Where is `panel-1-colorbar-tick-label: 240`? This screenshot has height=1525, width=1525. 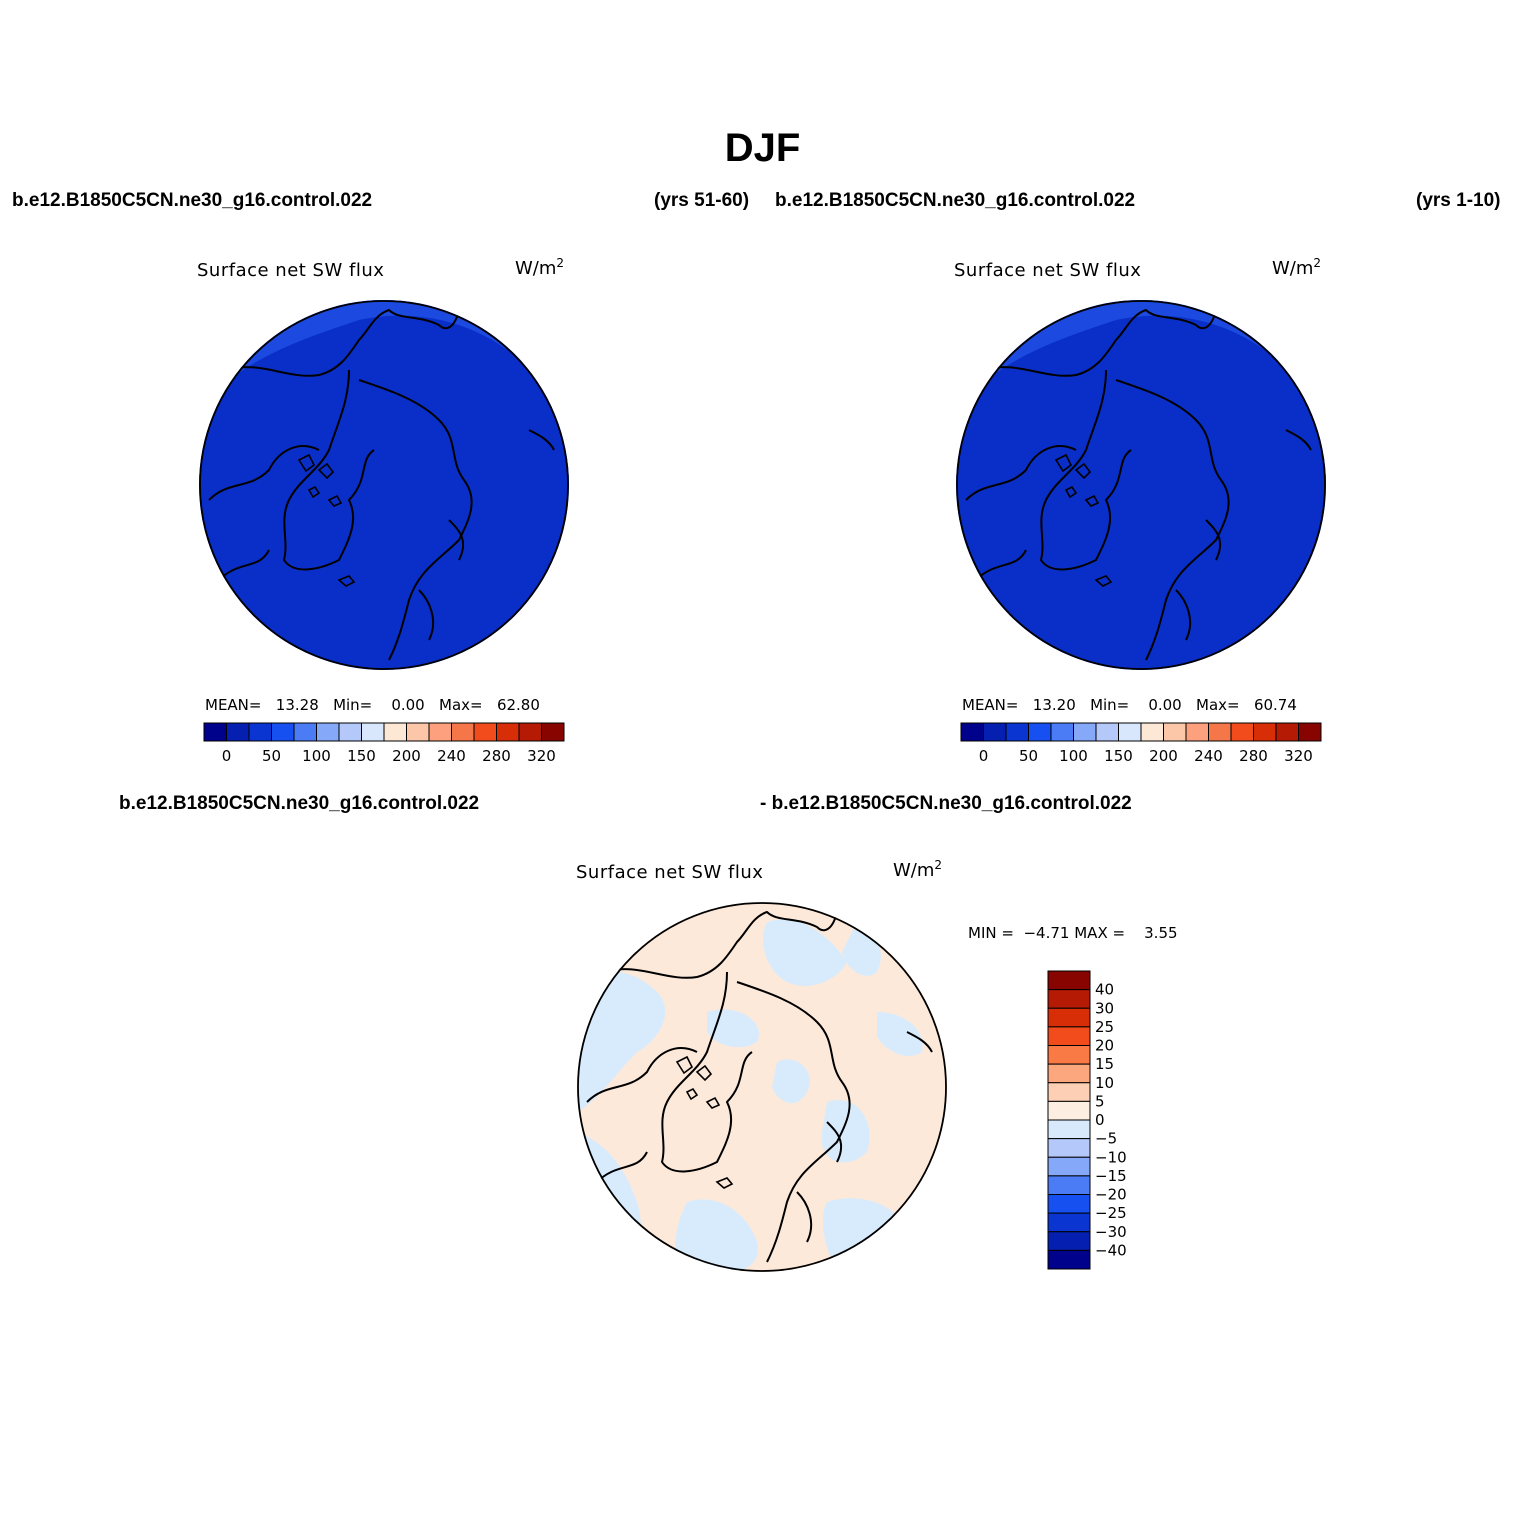 panel-1-colorbar-tick-label: 240 is located at coordinates (451, 756).